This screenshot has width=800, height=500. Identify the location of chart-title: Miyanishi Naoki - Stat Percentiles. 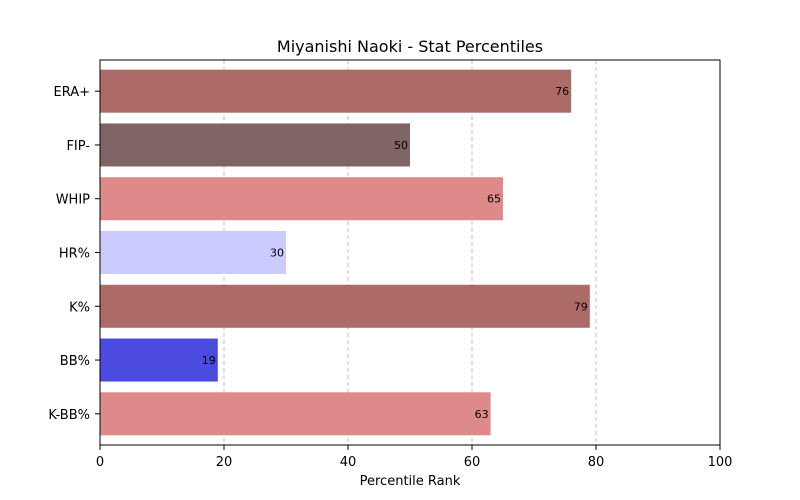
(410, 46).